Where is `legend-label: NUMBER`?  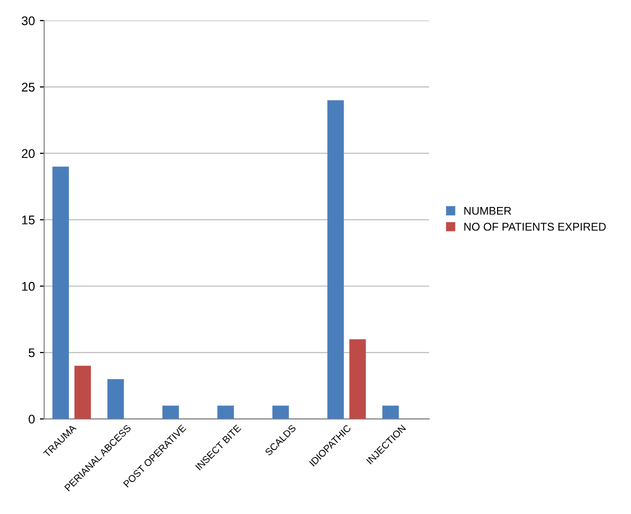 legend-label: NUMBER is located at coordinates (488, 211).